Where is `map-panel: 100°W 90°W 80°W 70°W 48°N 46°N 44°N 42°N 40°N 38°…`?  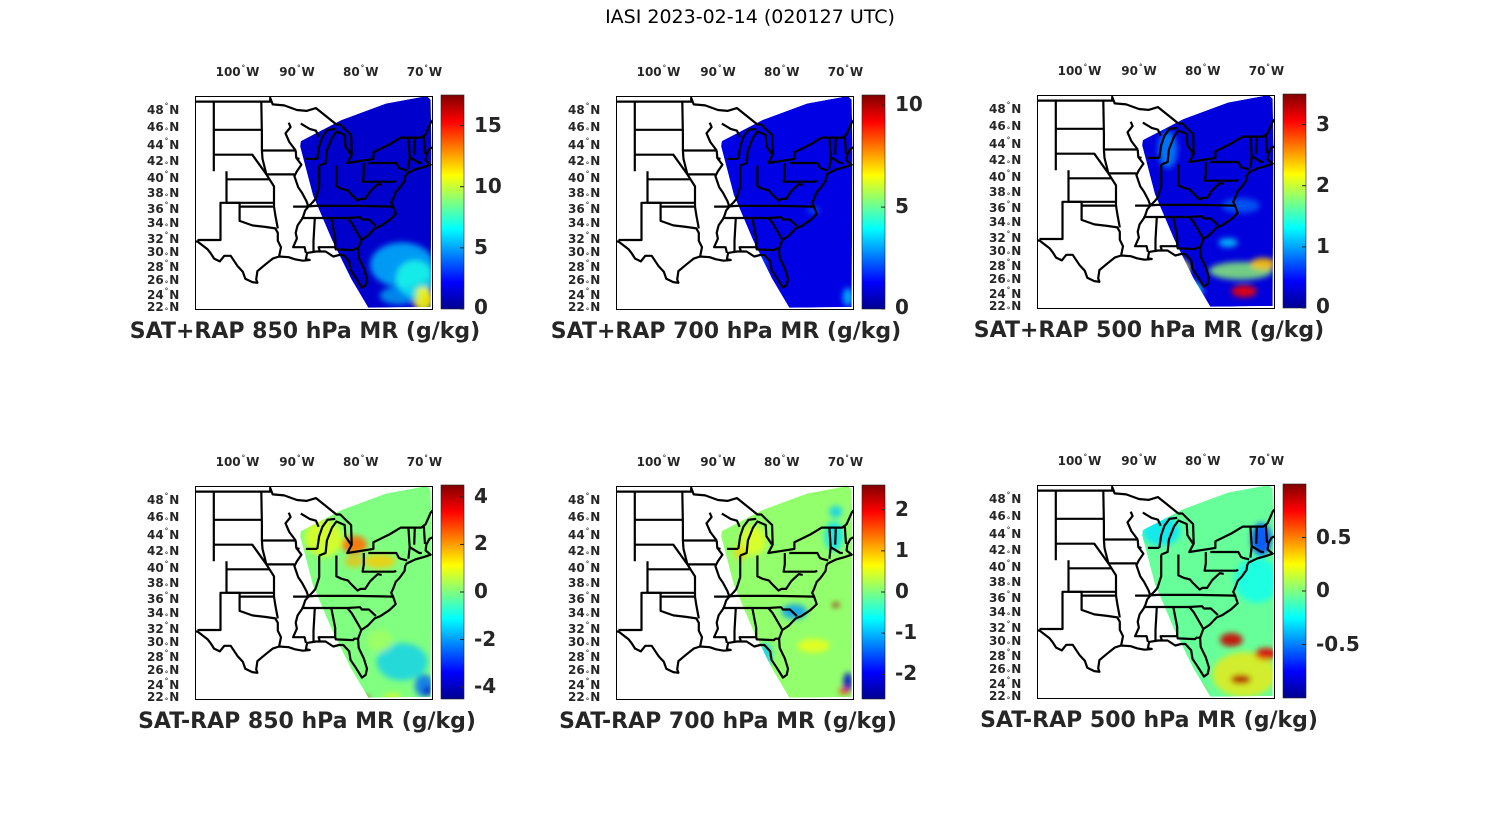
map-panel: 100°W 90°W 80°W 70°W 48°N 46°N 44°N 42°N 40°N 38°… is located at coordinates (1192, 599).